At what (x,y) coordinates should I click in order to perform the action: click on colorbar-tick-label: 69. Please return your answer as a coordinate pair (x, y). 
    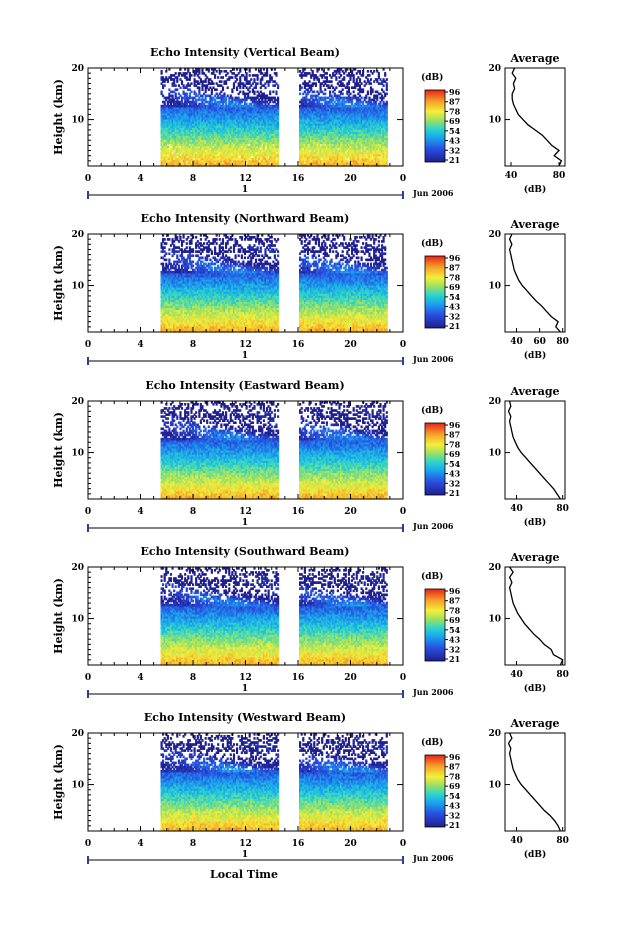
    Looking at the image, I should click on (455, 121).